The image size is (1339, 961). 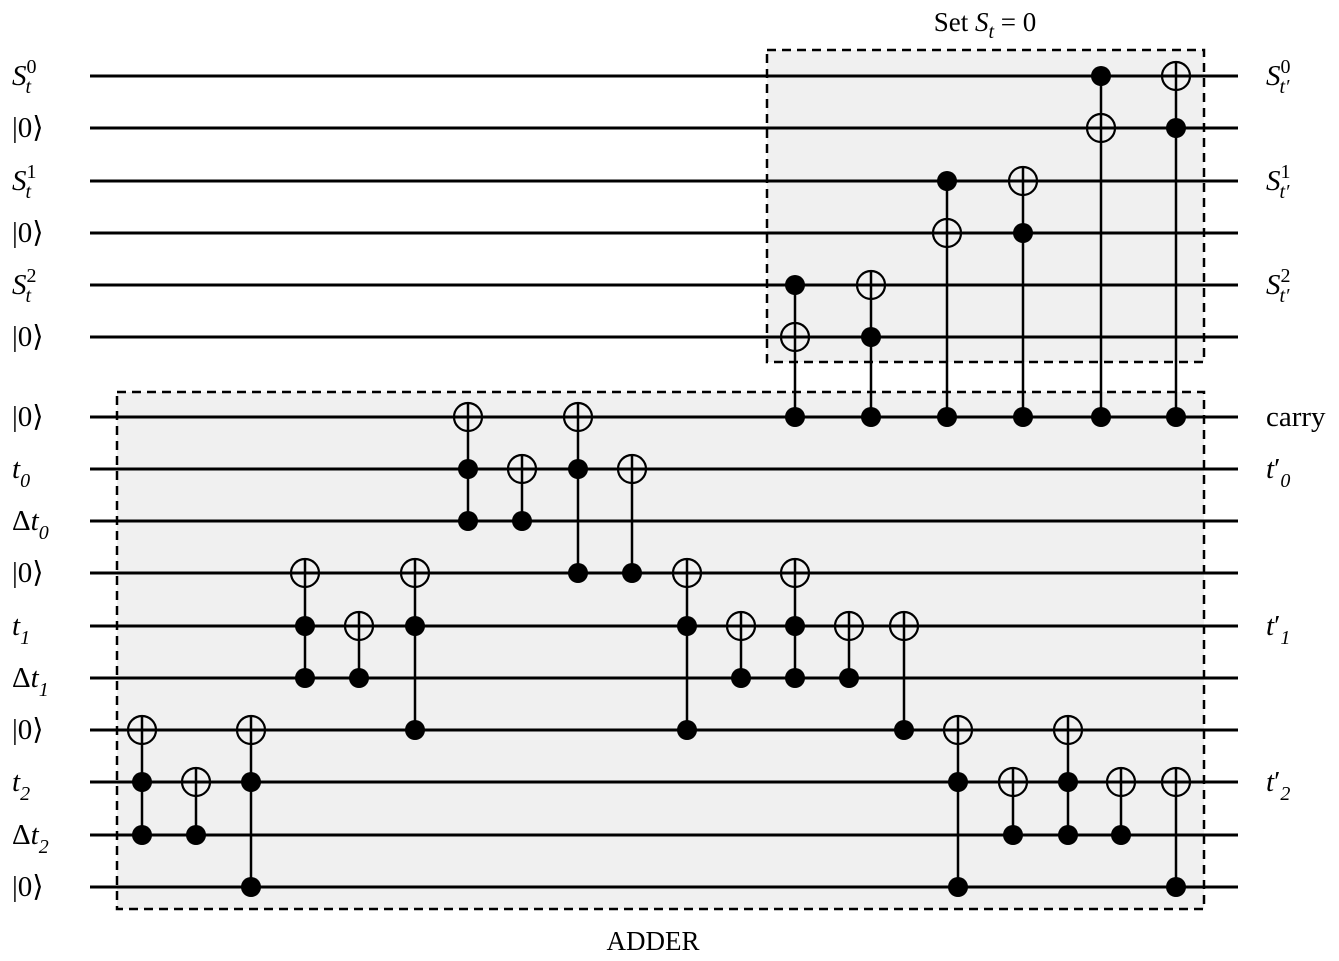 I want to click on adder-caption: ADDER, so click(x=653, y=941).